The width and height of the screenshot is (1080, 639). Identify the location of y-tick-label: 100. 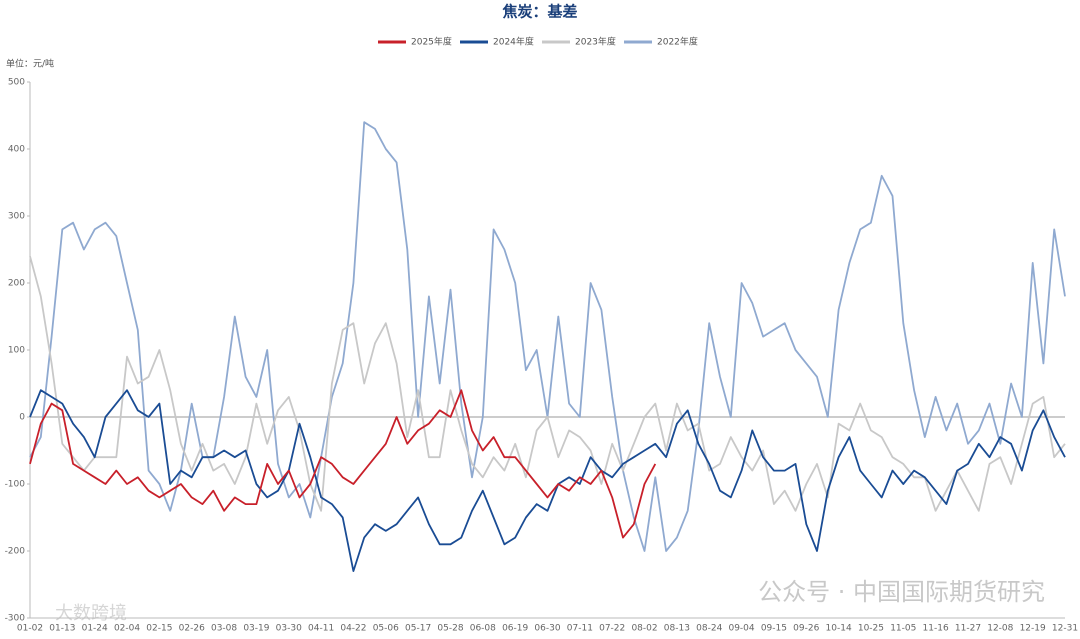
(16, 351).